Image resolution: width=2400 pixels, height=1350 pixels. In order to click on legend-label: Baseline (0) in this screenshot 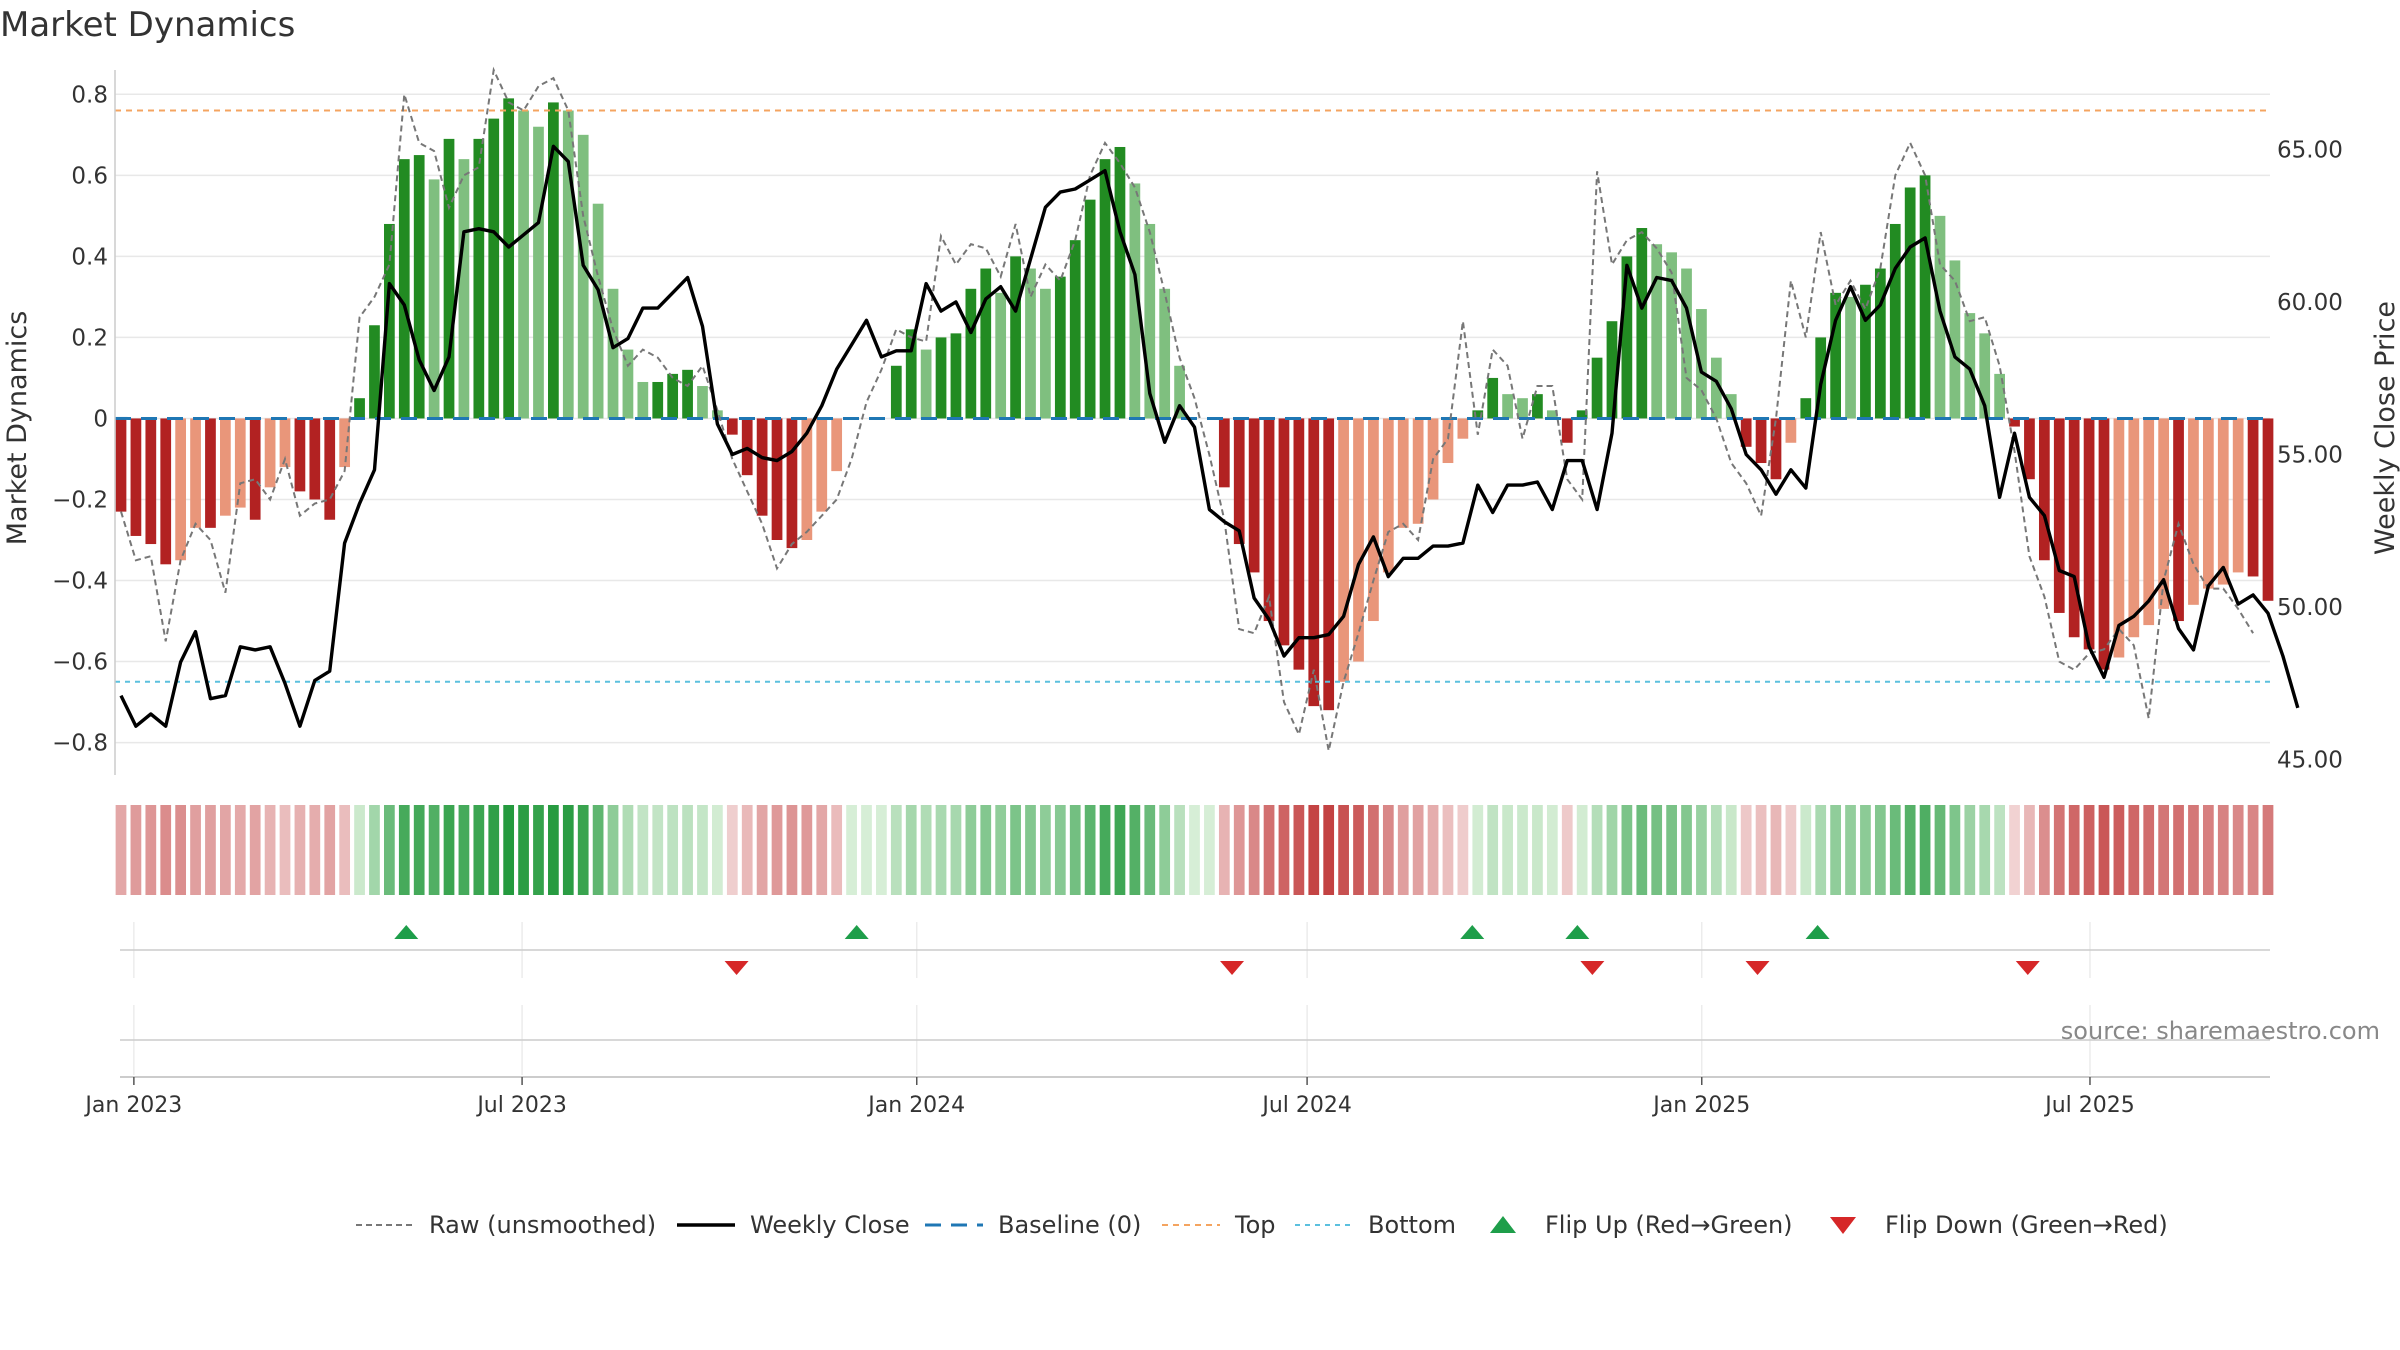, I will do `click(1069, 1225)`.